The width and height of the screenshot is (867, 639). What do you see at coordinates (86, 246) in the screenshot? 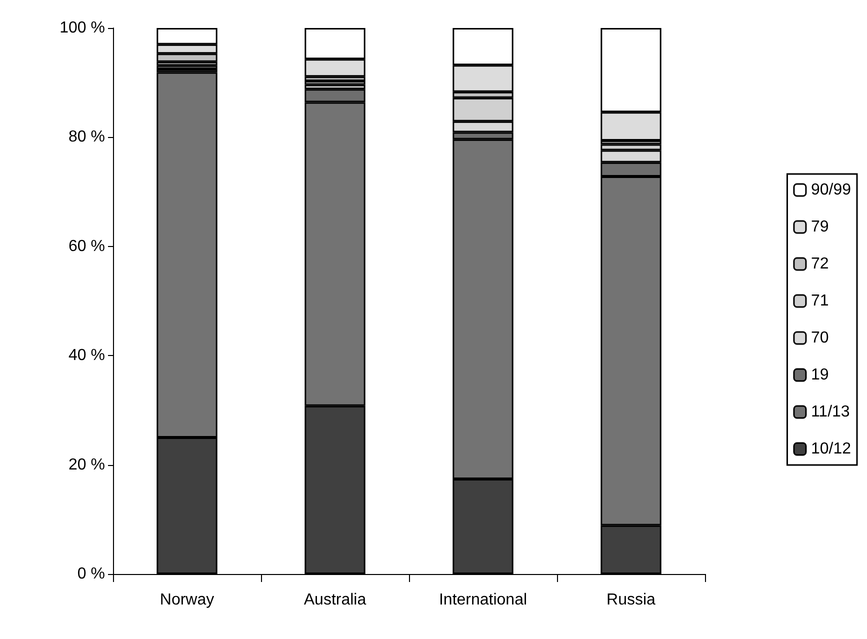
I see `y-tick-label: 60 %` at bounding box center [86, 246].